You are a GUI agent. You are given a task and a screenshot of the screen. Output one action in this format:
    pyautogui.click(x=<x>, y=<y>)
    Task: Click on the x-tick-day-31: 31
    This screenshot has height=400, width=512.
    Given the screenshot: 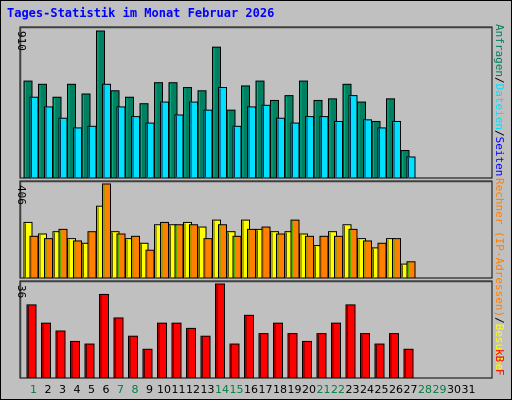 What is the action you would take?
    pyautogui.click(x=469, y=389)
    